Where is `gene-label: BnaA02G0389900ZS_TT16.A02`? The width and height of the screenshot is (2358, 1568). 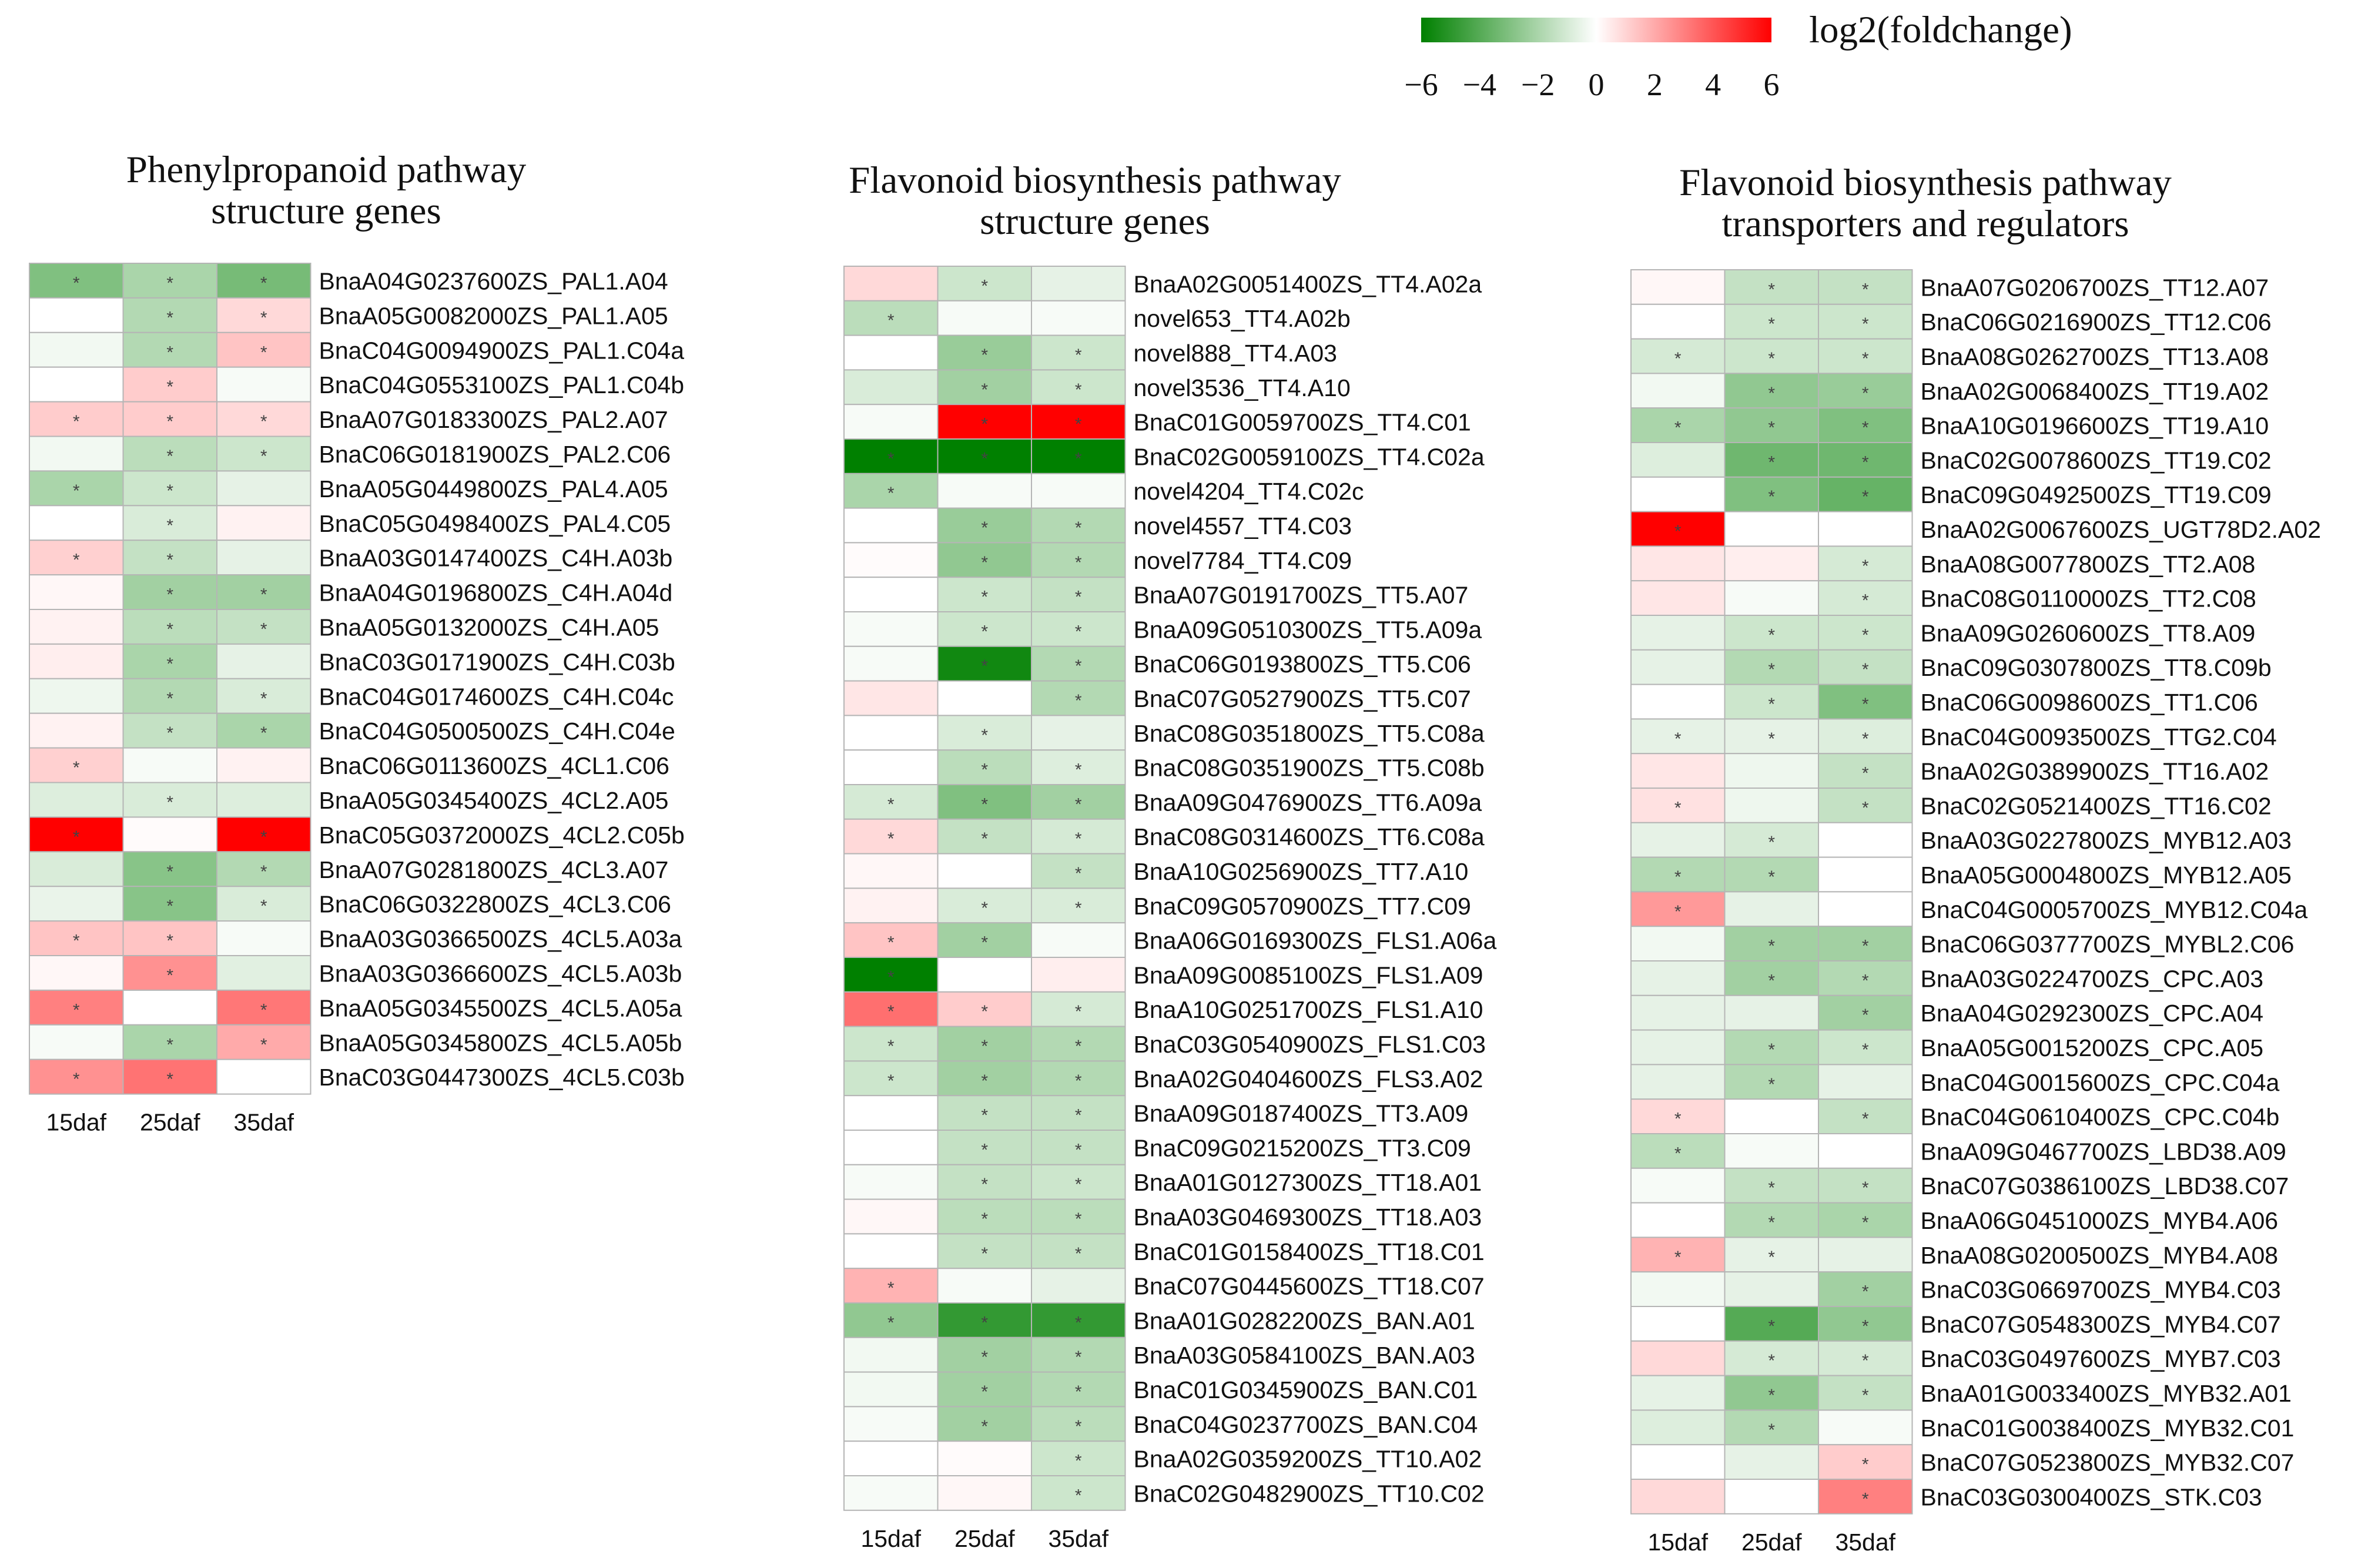 gene-label: BnaA02G0389900ZS_TT16.A02 is located at coordinates (2095, 772).